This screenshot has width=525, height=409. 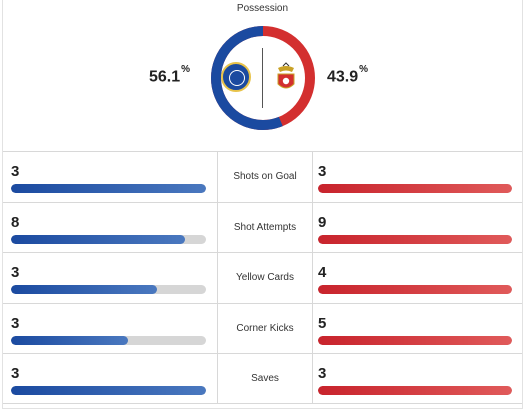 I want to click on stat-row: 3 Saves 3, so click(x=262, y=378).